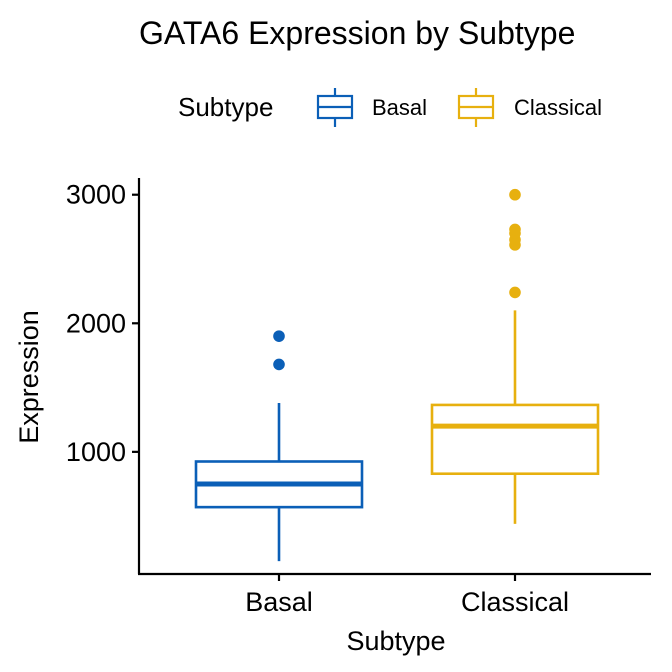 This screenshot has width=672, height=672. I want to click on box-classical, so click(515, 356).